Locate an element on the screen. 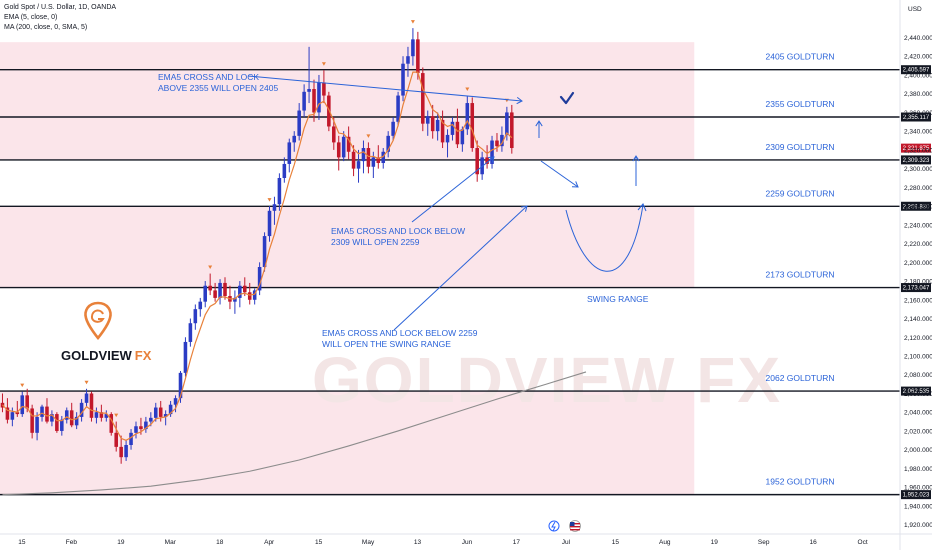 This screenshot has height=550, width=932. y-tick-label: 1,980.000 is located at coordinates (918, 469).